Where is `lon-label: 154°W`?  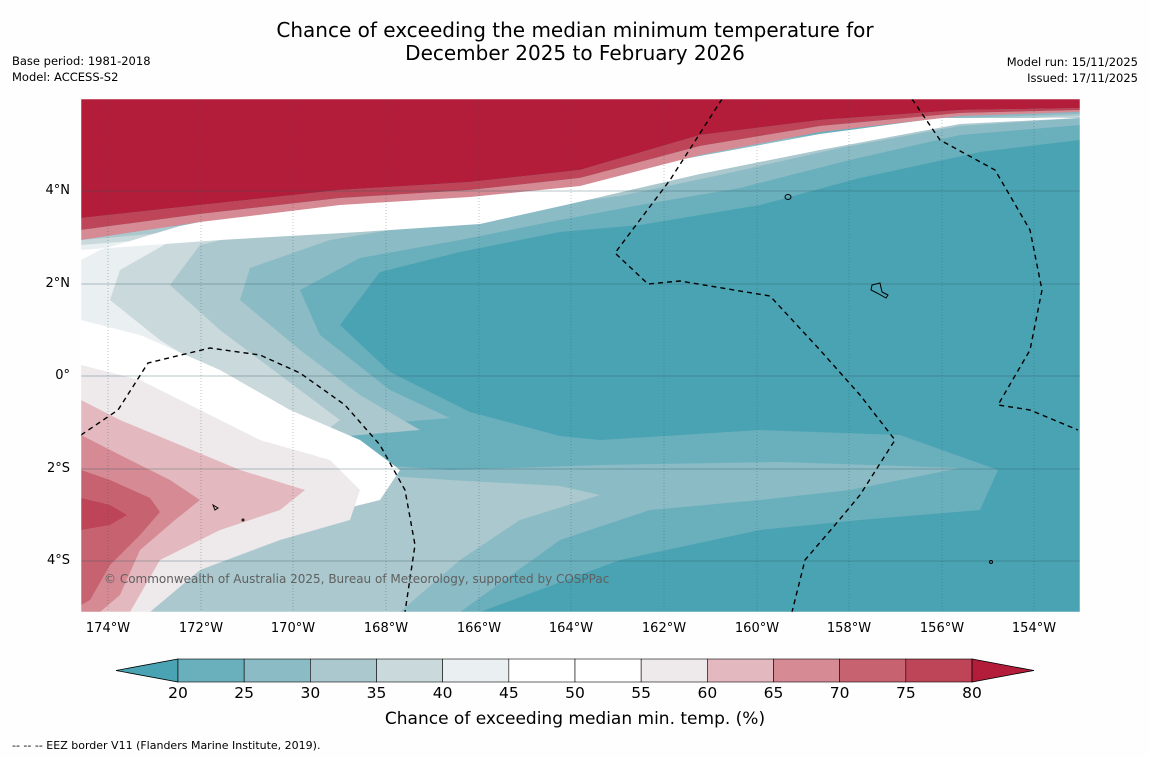 lon-label: 154°W is located at coordinates (1034, 628).